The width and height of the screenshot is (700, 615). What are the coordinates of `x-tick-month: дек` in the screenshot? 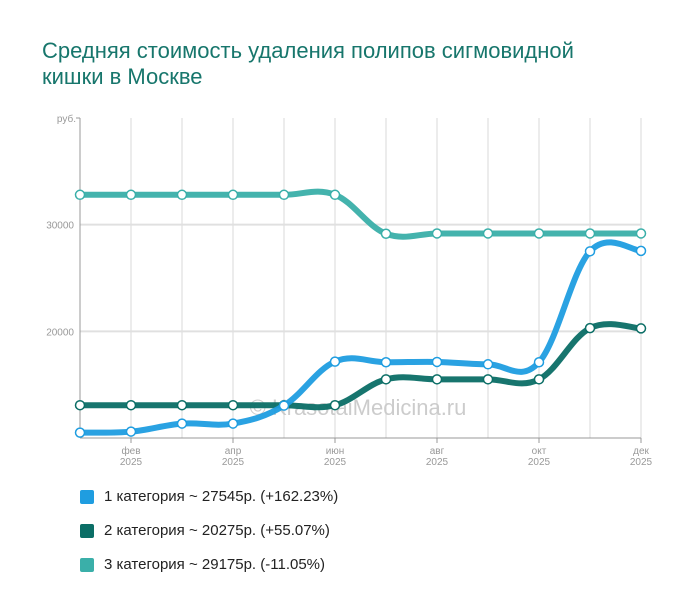 It's located at (641, 451).